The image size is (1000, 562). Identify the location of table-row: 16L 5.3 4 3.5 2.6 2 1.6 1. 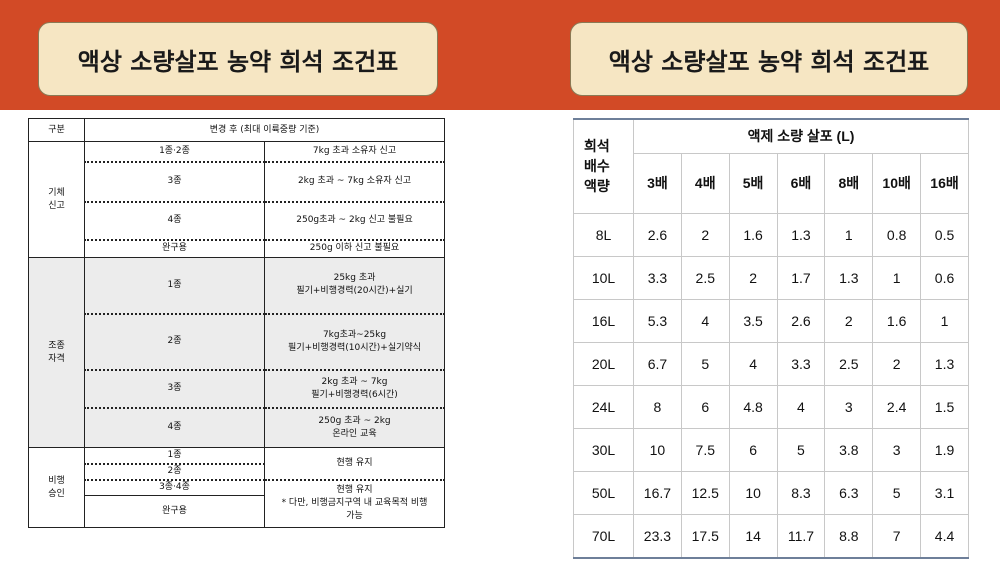
(771, 320).